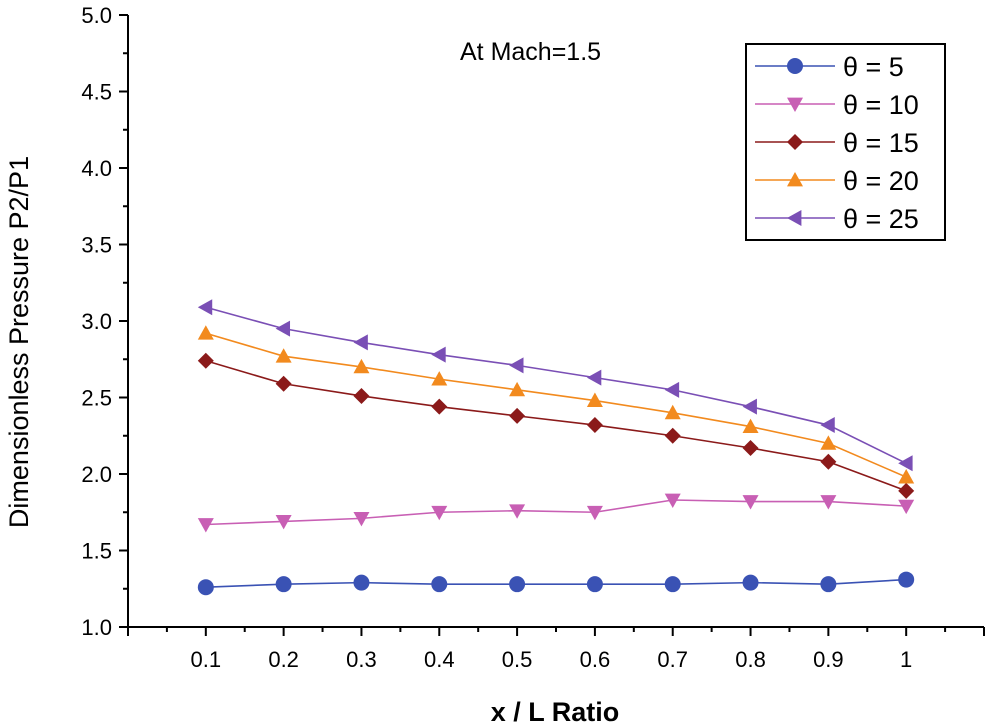 The width and height of the screenshot is (991, 728). I want to click on y-tick-label: 3.5, so click(96, 245).